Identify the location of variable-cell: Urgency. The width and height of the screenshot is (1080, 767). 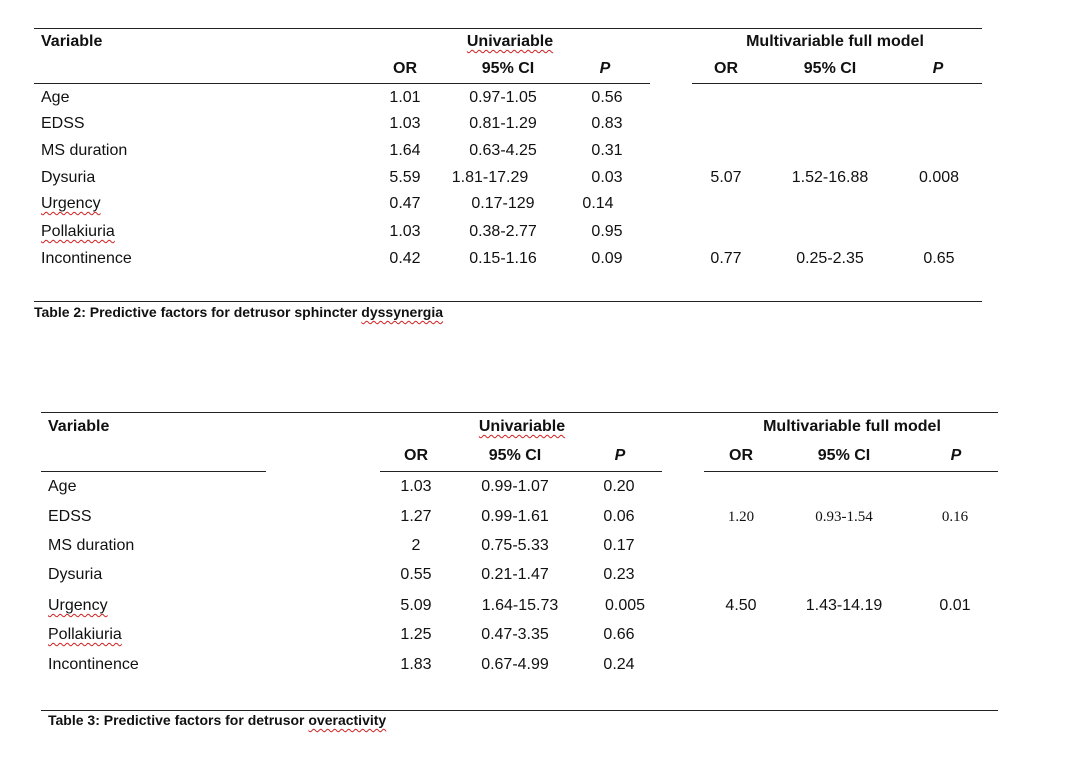
(78, 605).